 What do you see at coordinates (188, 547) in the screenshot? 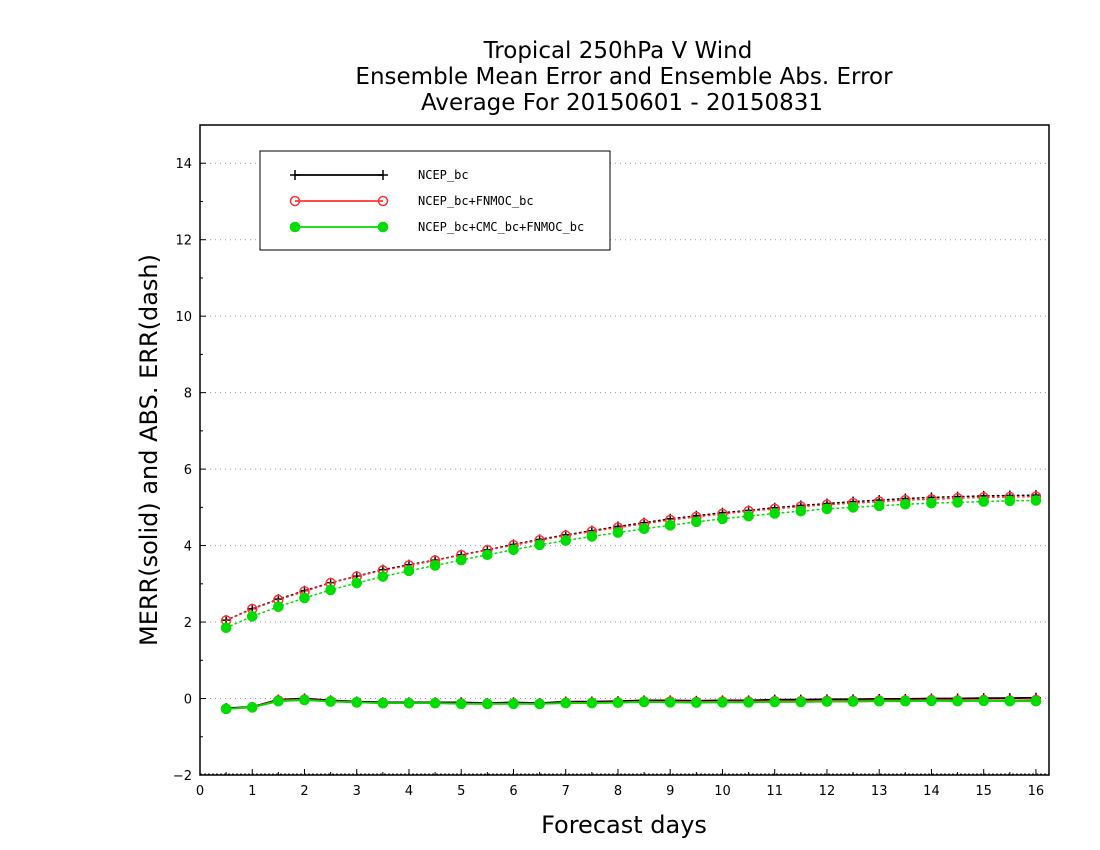
I see `y-tick-label: 4` at bounding box center [188, 547].